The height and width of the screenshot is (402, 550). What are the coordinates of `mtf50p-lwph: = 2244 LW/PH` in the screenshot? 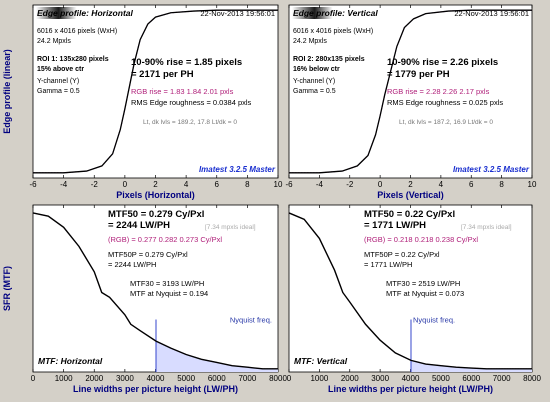 It's located at (132, 264).